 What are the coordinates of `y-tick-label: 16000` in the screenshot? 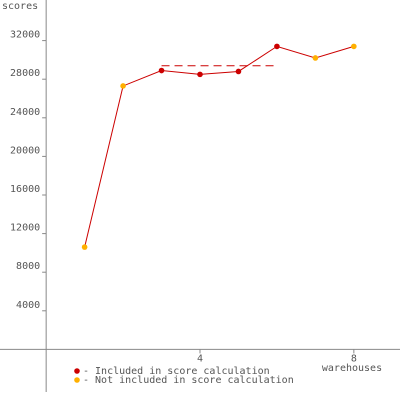 It's located at (25, 189).